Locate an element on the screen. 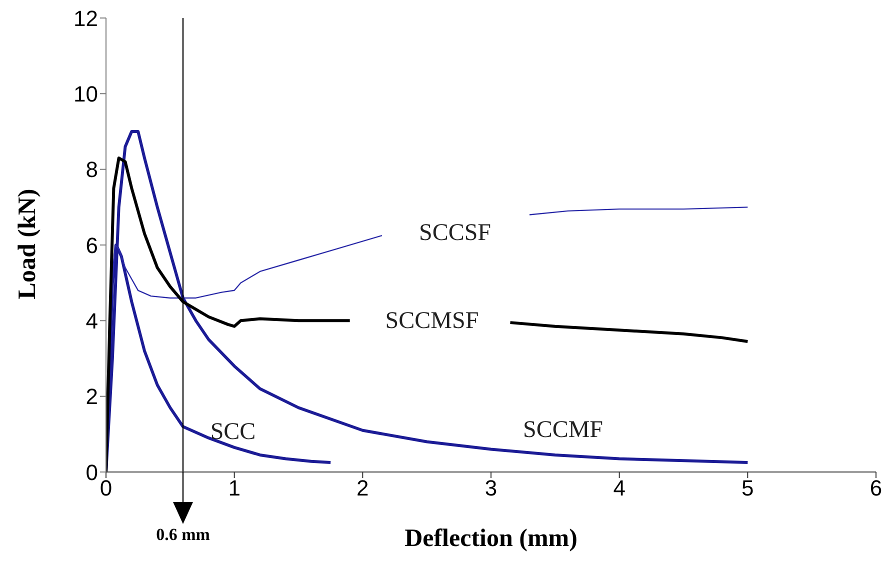 This screenshot has width=888, height=573. x-tick-label: 6 is located at coordinates (876, 488).